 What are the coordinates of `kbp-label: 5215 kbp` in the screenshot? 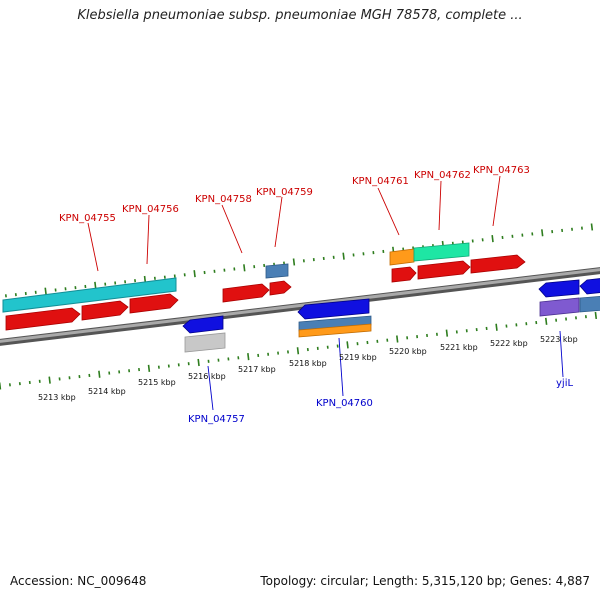 It's located at (157, 382).